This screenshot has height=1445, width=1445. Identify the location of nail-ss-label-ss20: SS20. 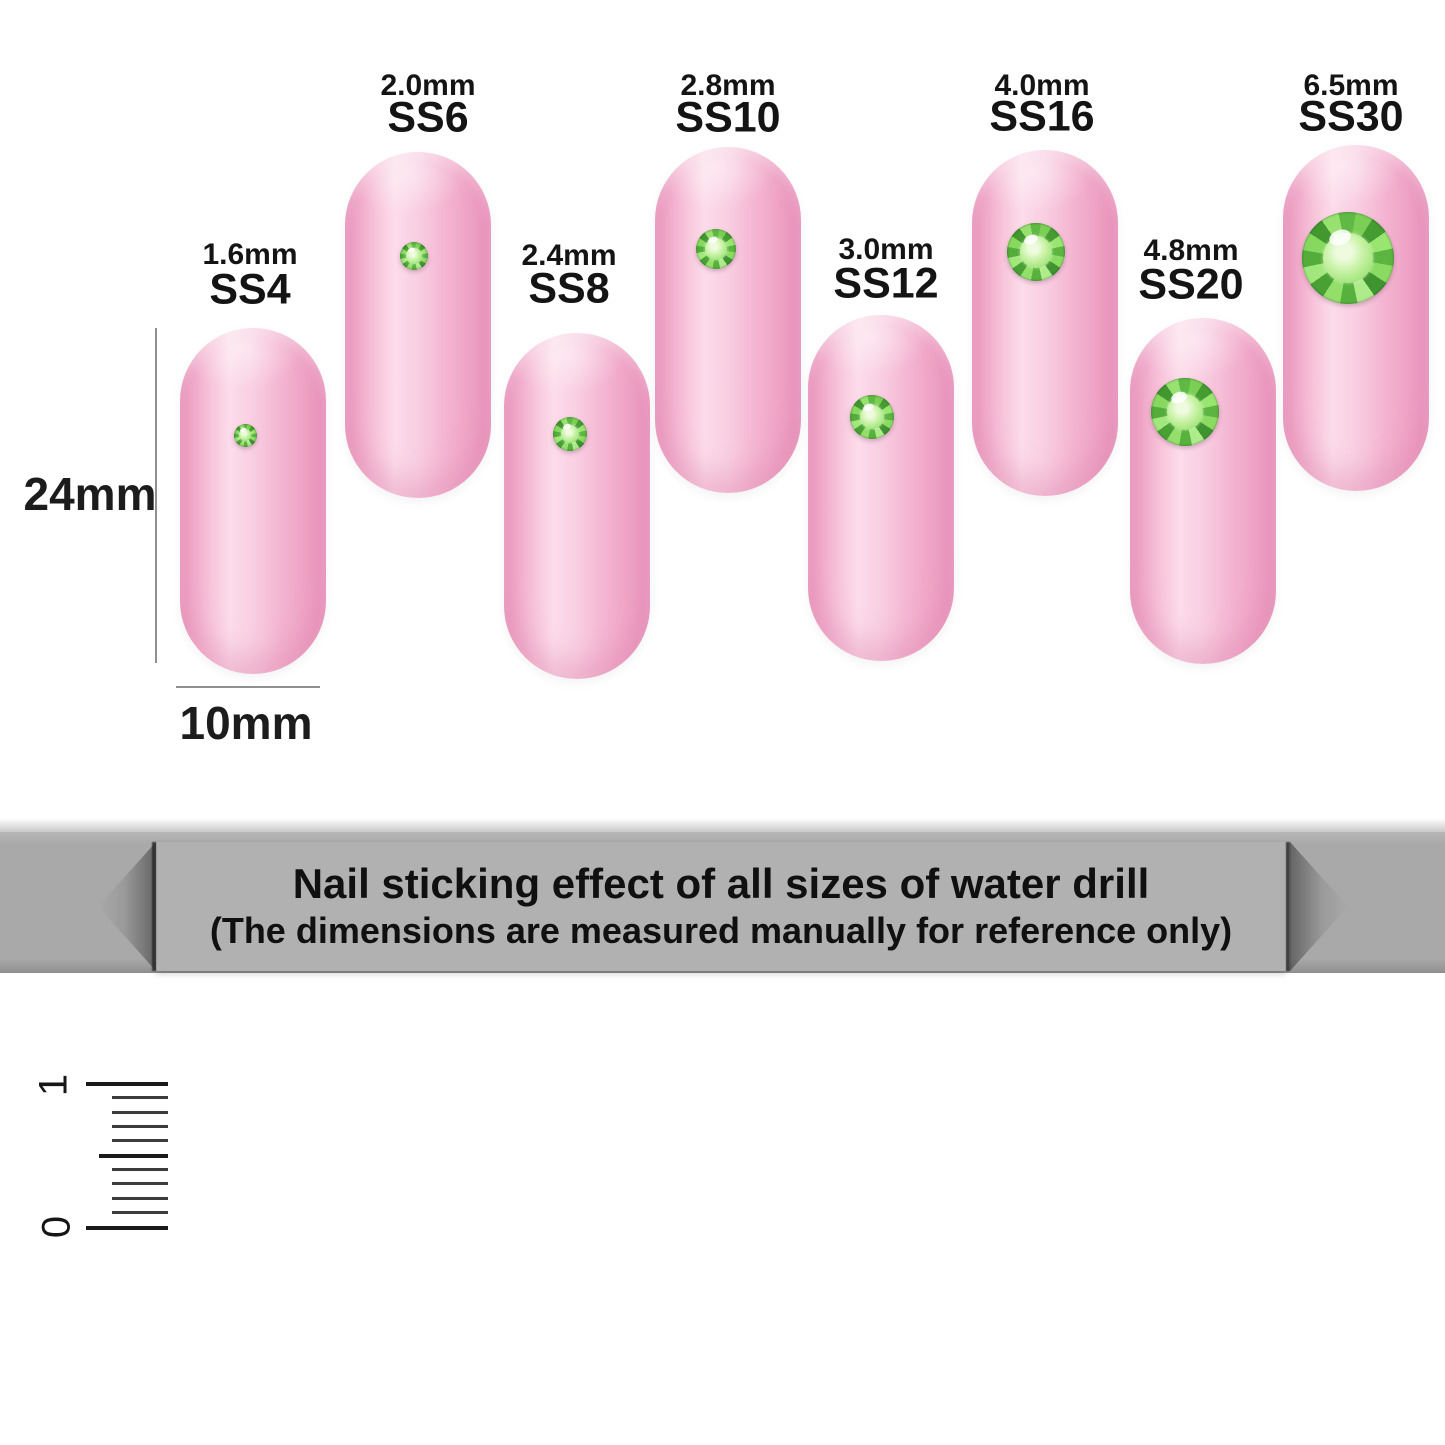
(1191, 284).